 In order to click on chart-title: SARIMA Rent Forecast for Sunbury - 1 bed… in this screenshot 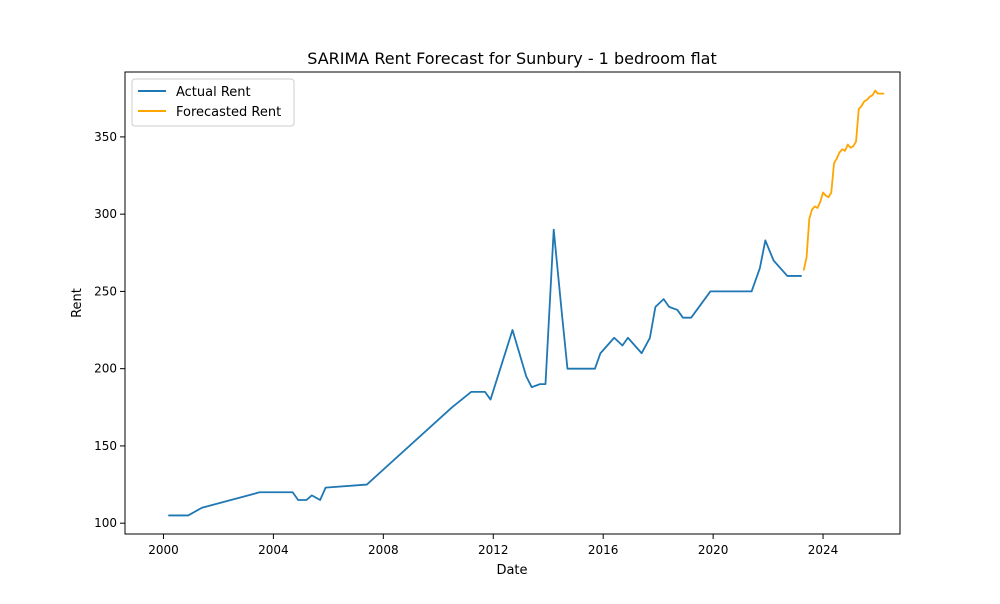, I will do `click(511, 58)`.